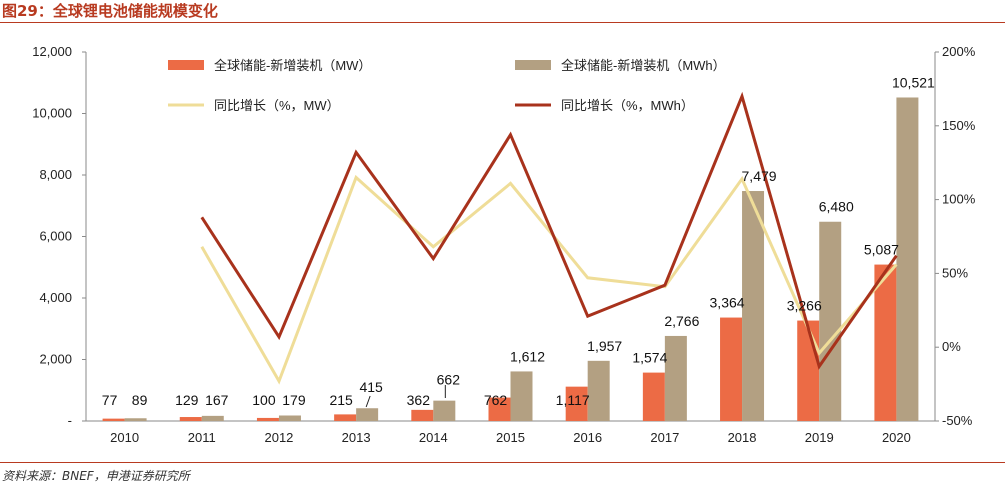  What do you see at coordinates (510, 437) in the screenshot?
I see `x-tick-label: 2015` at bounding box center [510, 437].